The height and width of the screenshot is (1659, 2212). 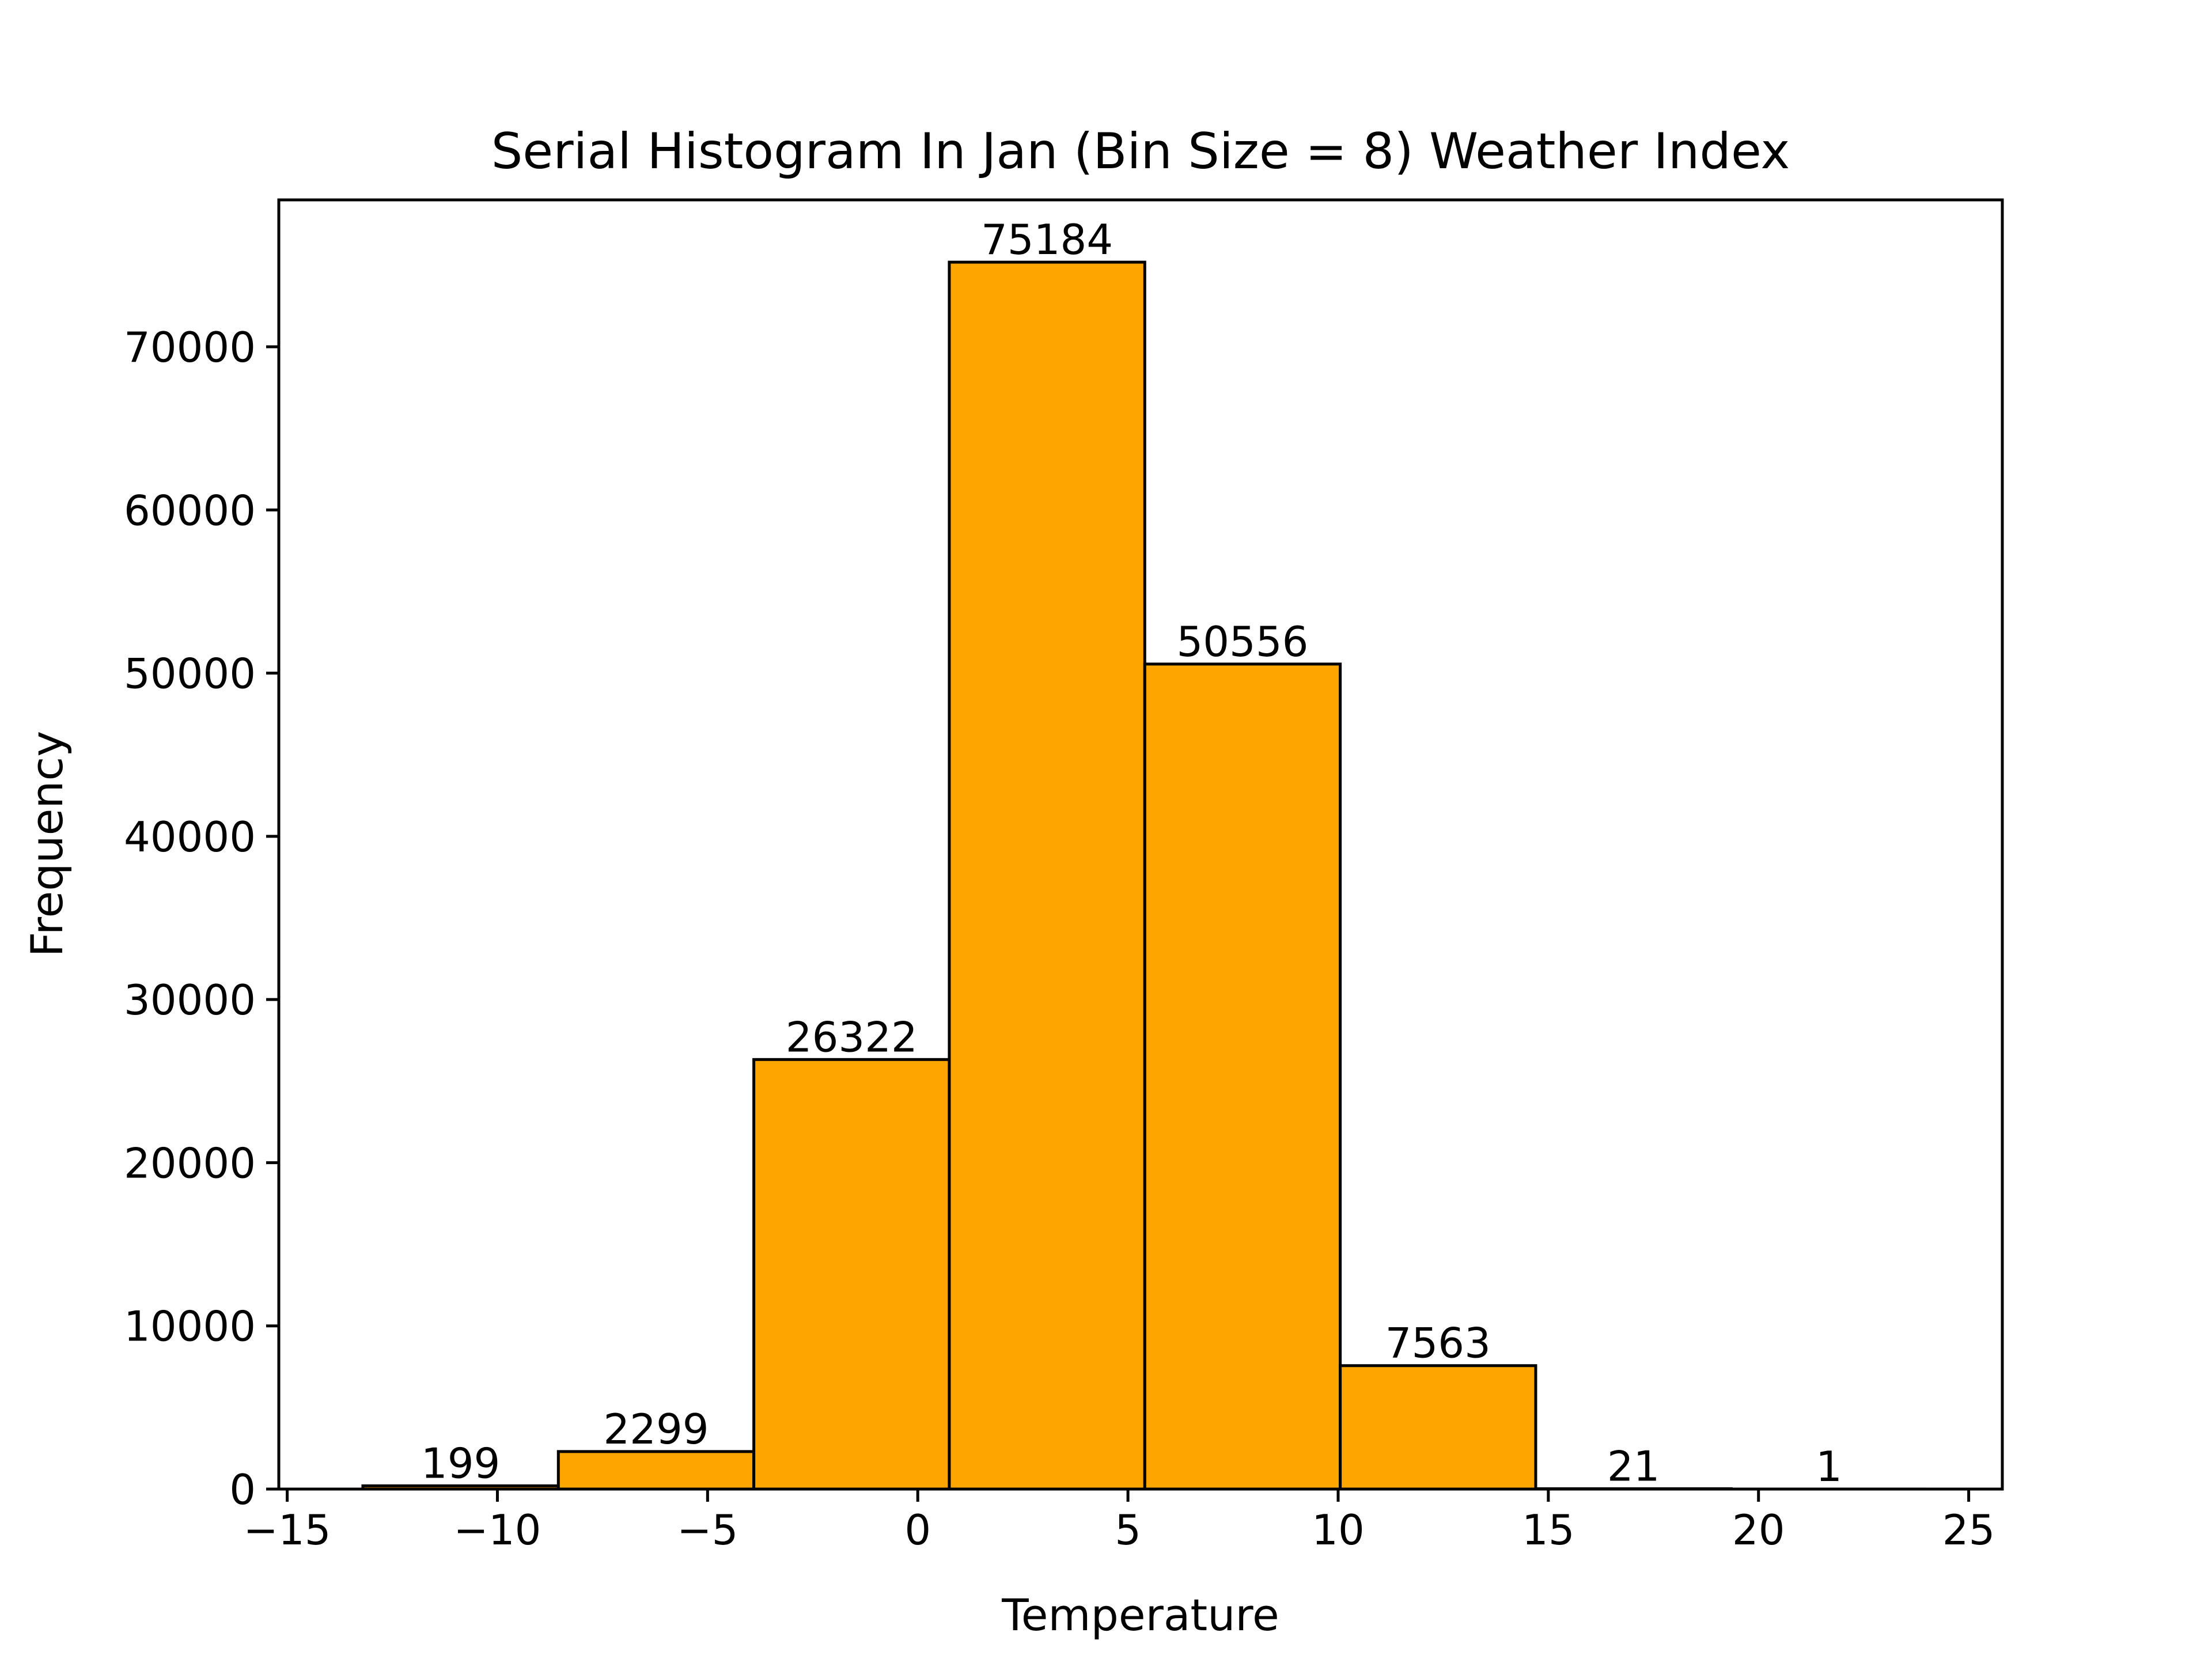 I want to click on y-tick-label: 40000, so click(x=190, y=837).